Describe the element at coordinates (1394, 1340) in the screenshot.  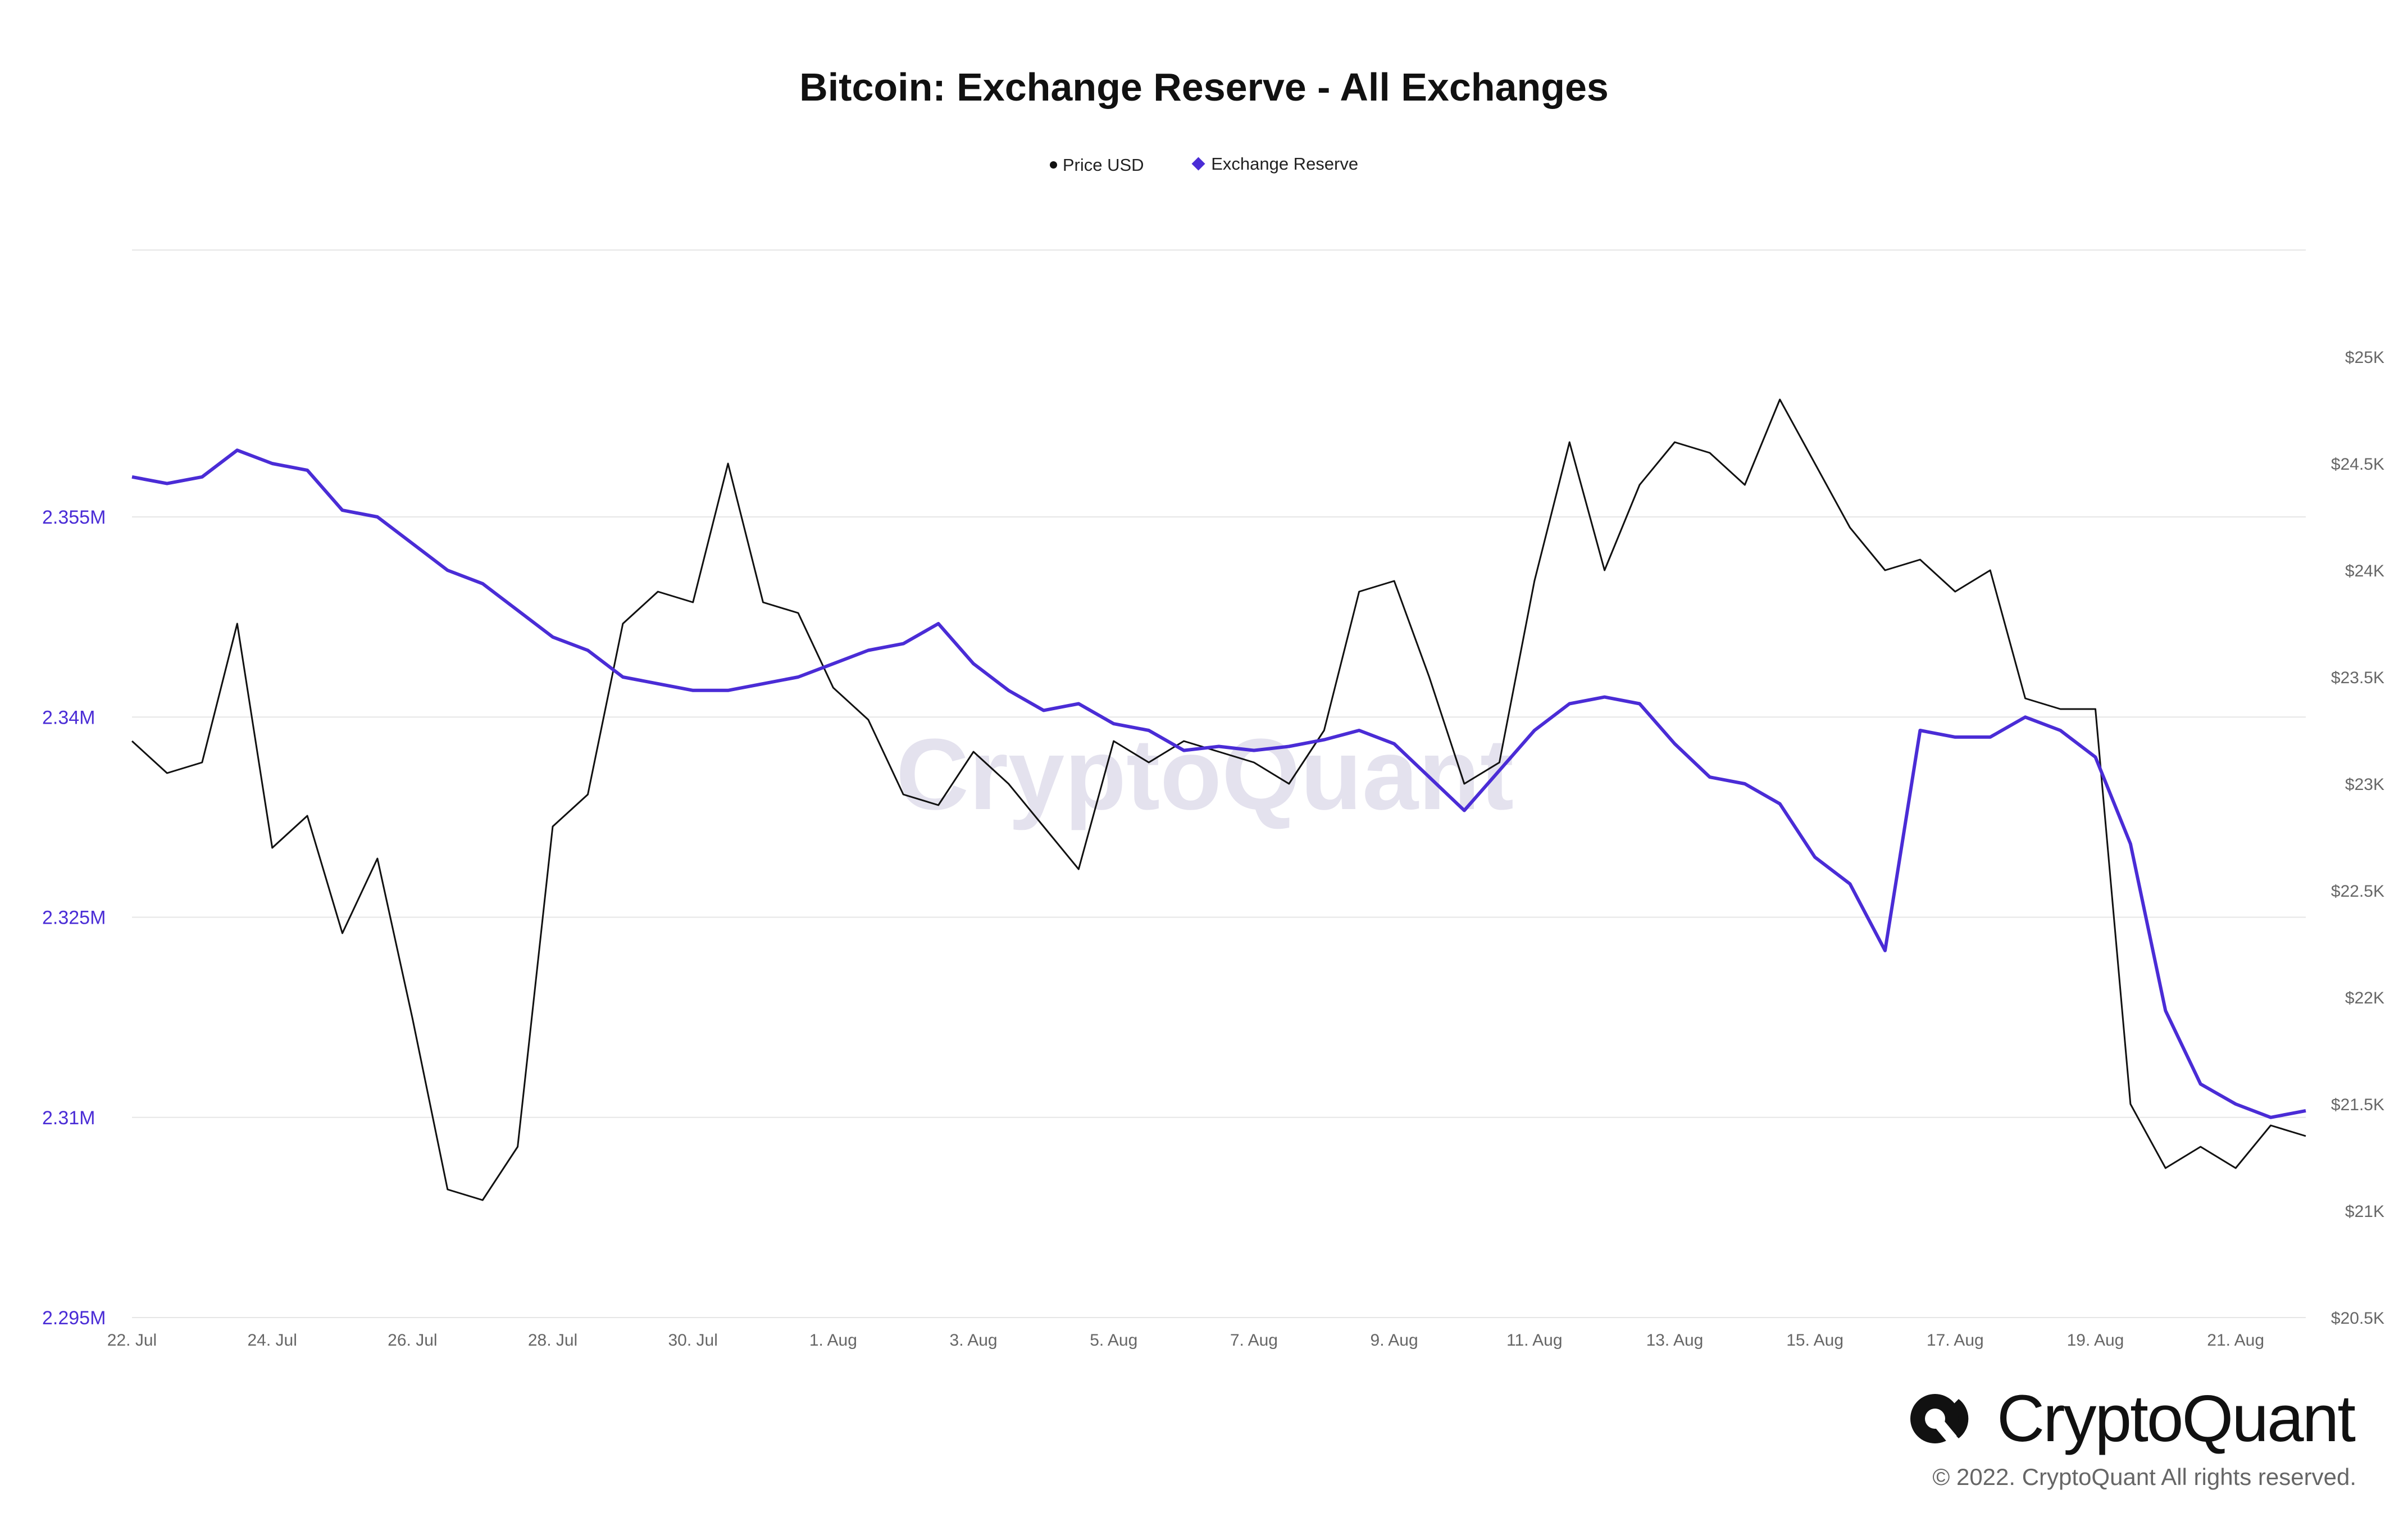
I see `x-tick-label: 9. Aug` at that location.